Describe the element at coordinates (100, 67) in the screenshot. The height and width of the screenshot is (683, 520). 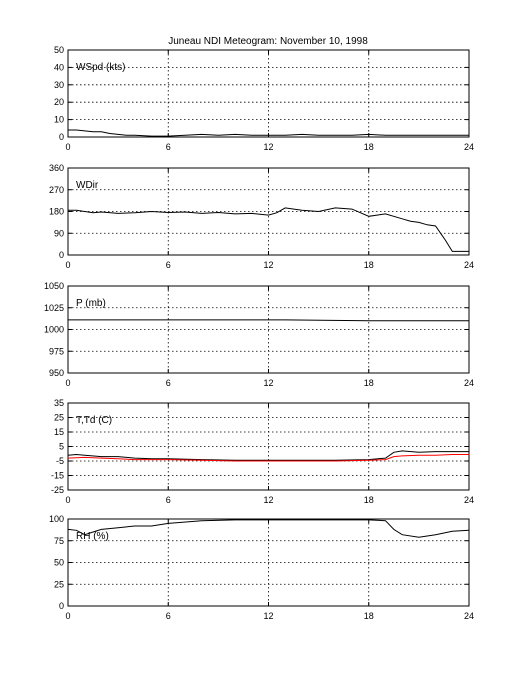
I see `panel-label: WSpd (kts)` at that location.